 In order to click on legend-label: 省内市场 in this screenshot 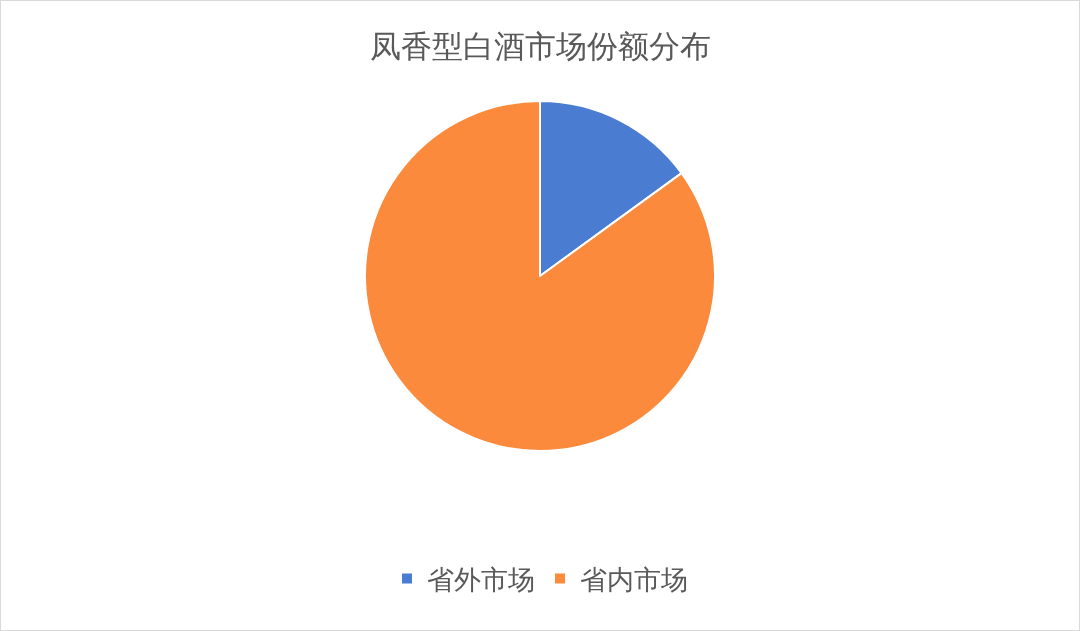, I will do `click(634, 580)`.